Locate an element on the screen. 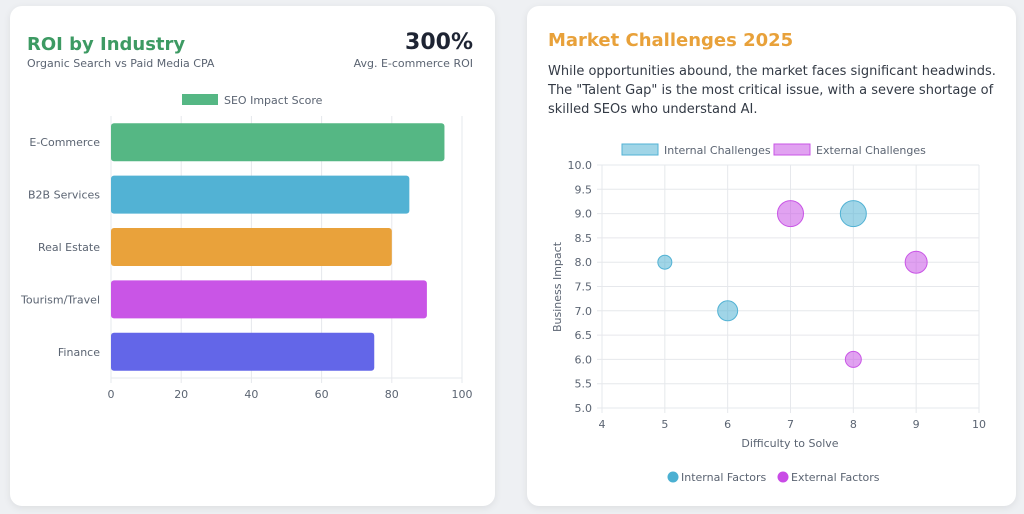 Image resolution: width=1024 pixels, height=514 pixels. x-tick-label: 10 is located at coordinates (979, 424).